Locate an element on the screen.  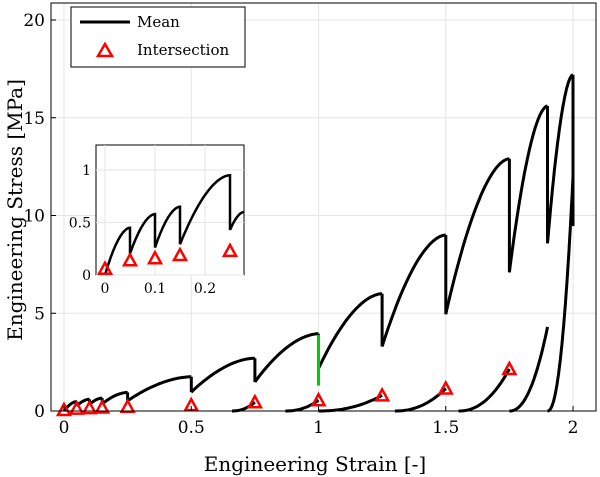
inset-x-tick-label: 0.2 is located at coordinates (205, 289).